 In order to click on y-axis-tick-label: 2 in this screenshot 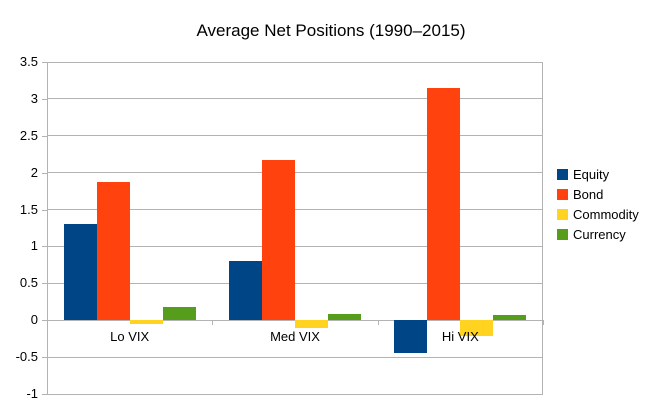, I will do `click(34, 172)`.